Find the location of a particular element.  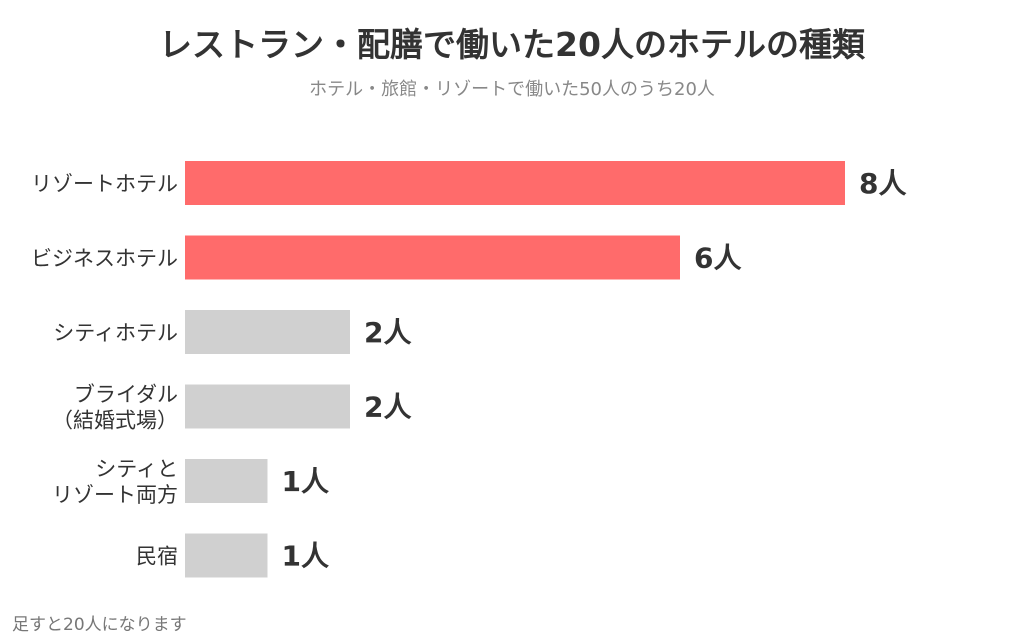

category-label-5: 民宿 is located at coordinates (157, 557).